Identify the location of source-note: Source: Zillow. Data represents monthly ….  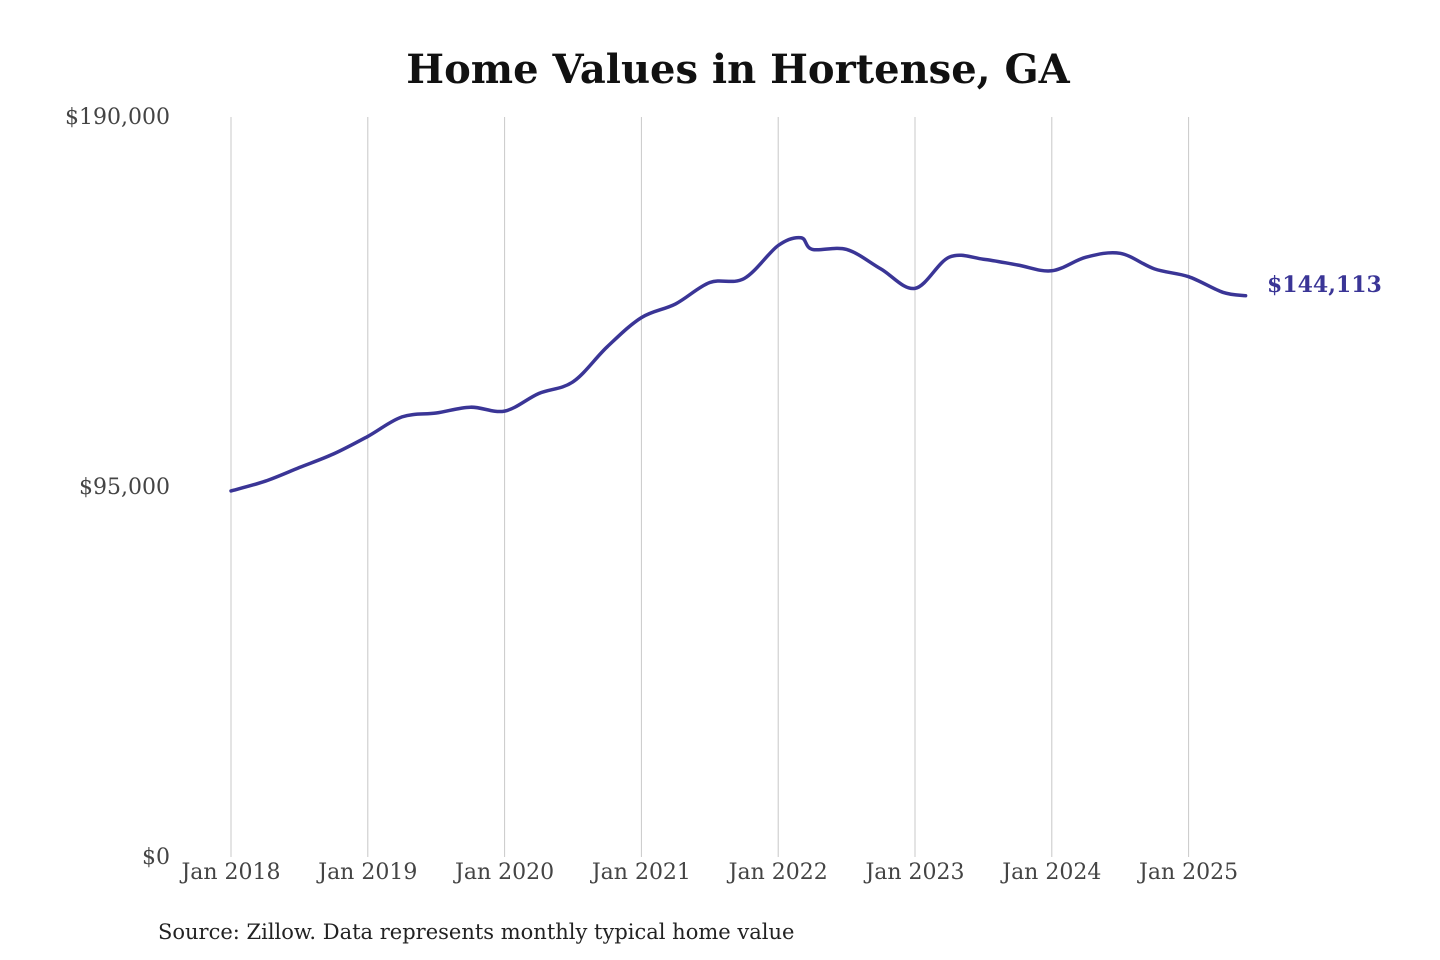
(476, 932).